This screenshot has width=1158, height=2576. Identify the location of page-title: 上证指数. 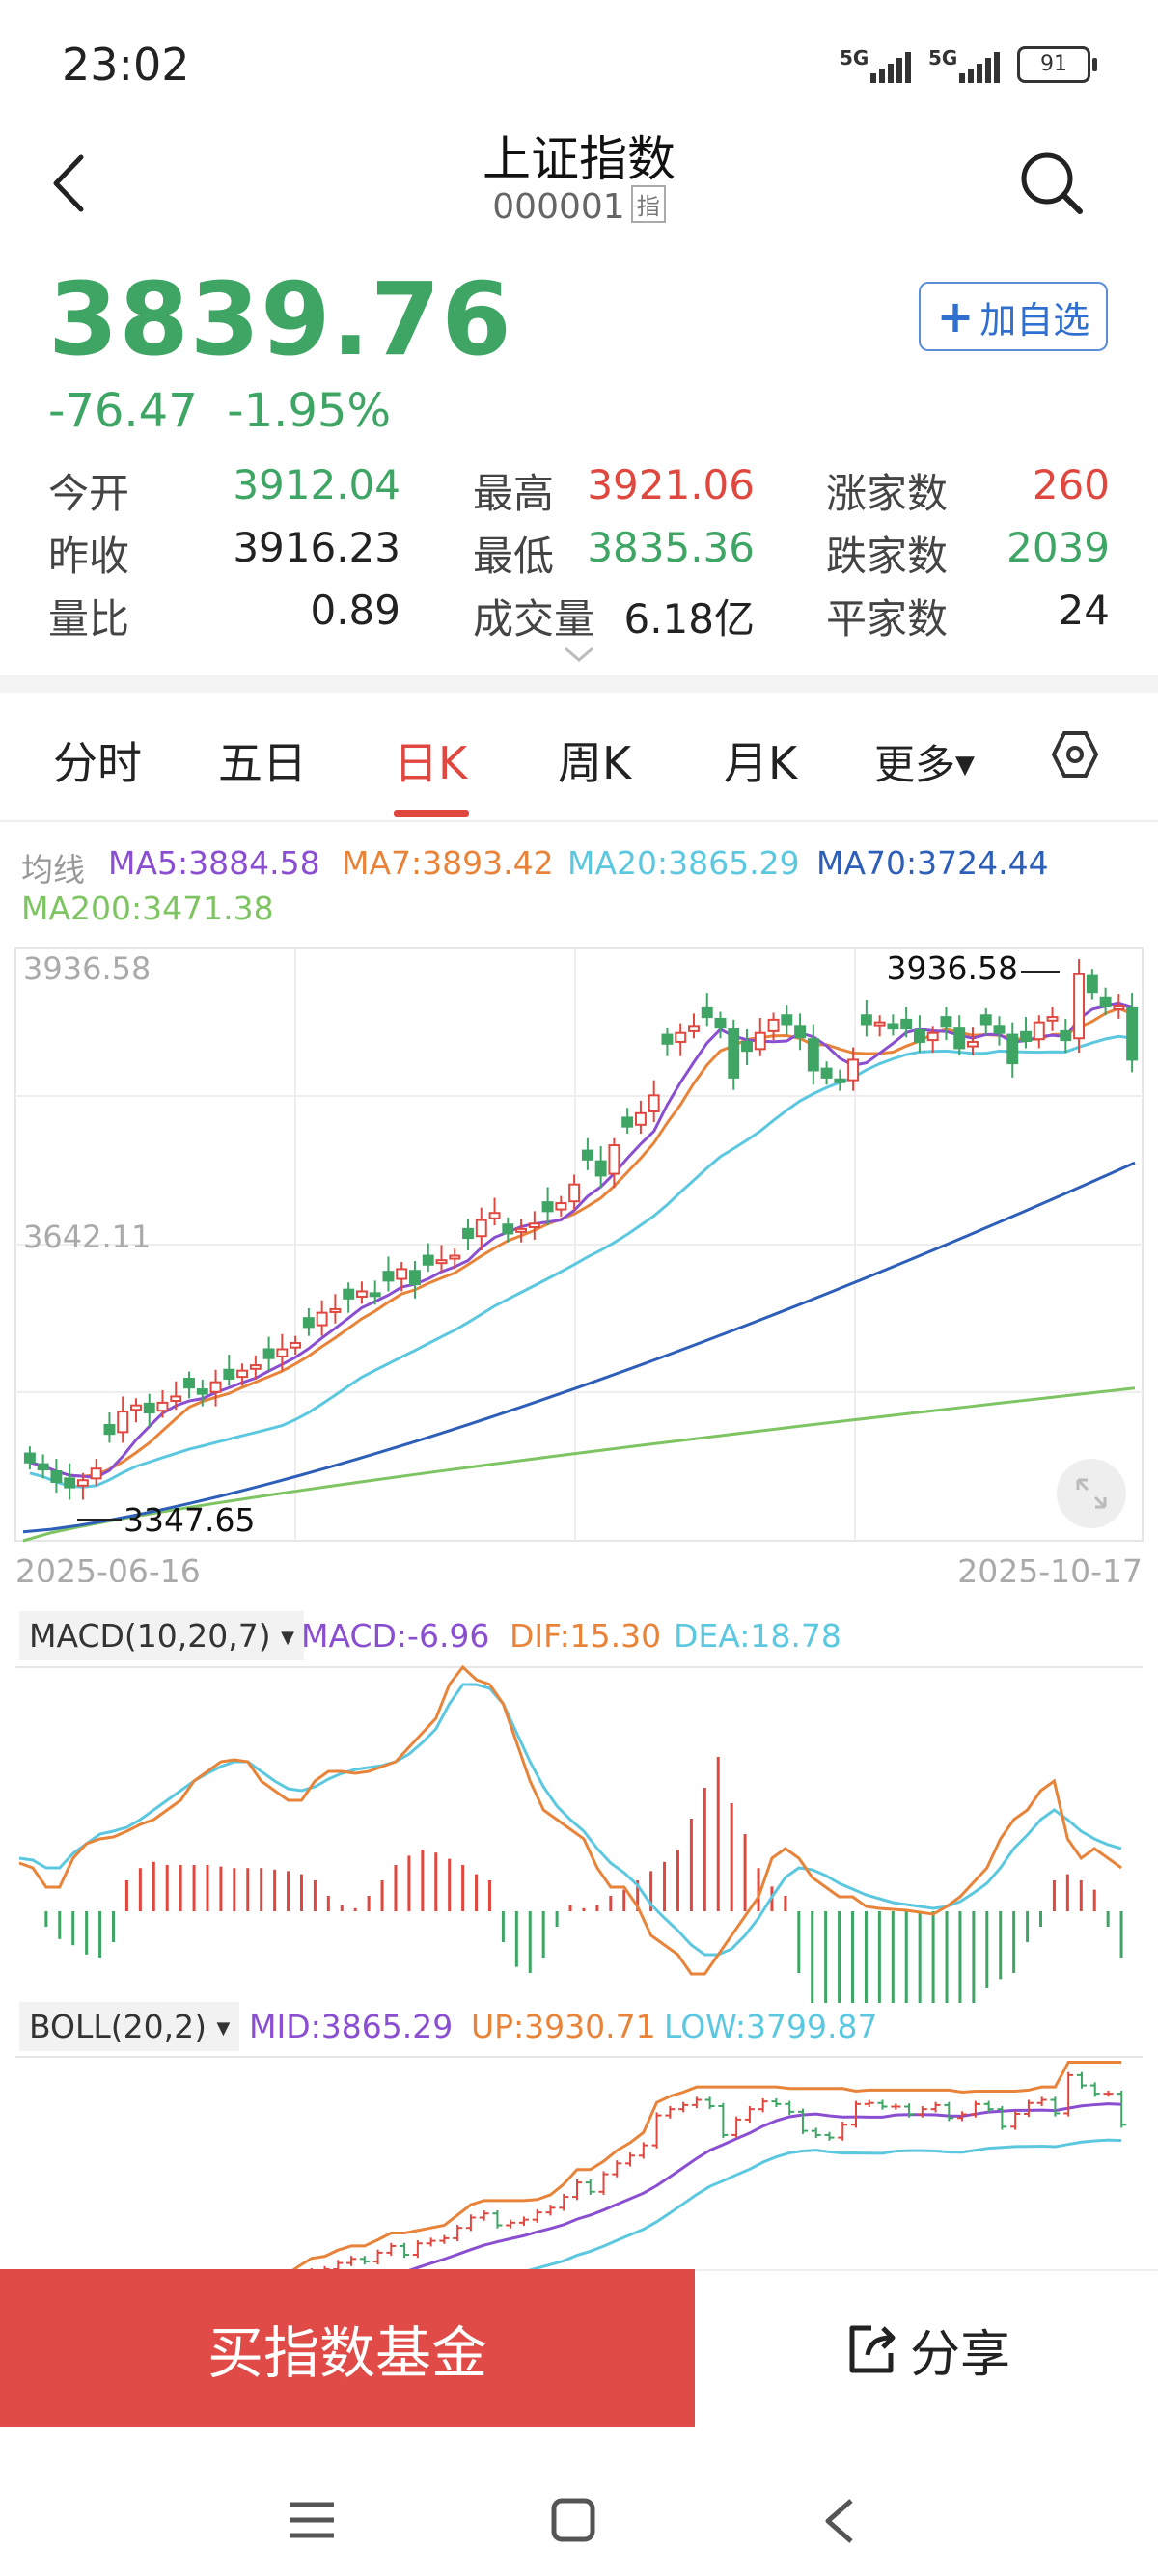
(579, 159).